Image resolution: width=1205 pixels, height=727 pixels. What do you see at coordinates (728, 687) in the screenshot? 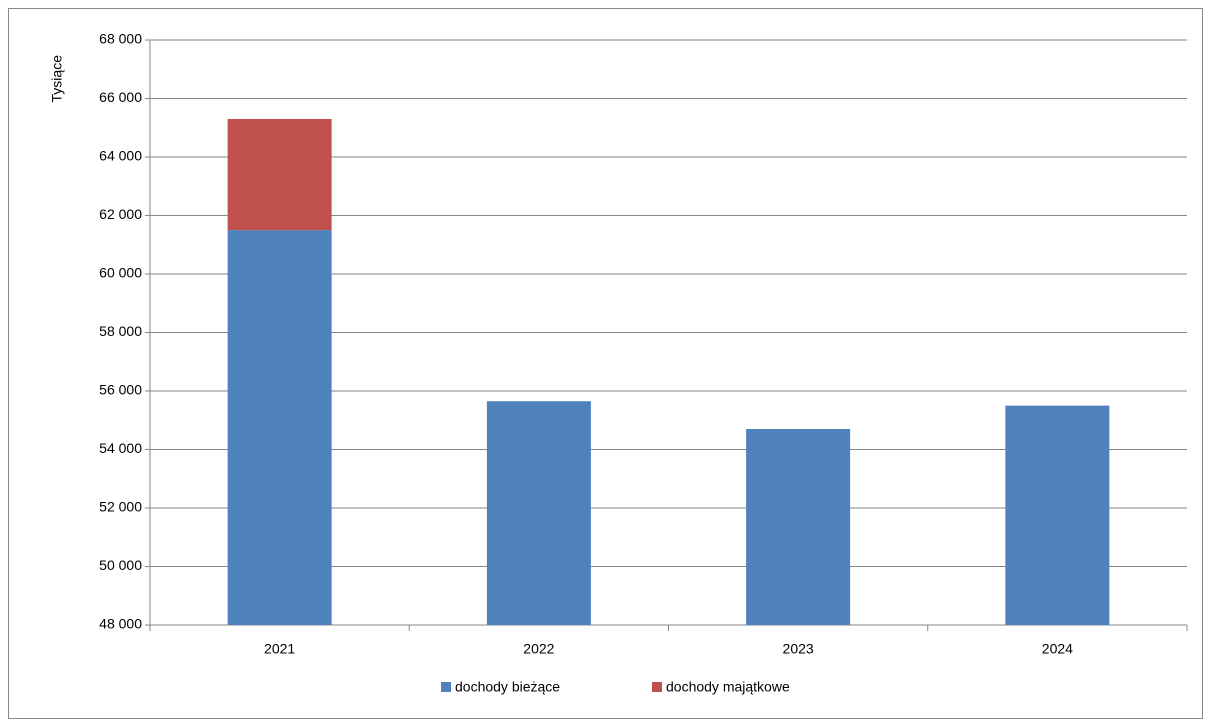
I see `legend-label: dochody majątkowe` at bounding box center [728, 687].